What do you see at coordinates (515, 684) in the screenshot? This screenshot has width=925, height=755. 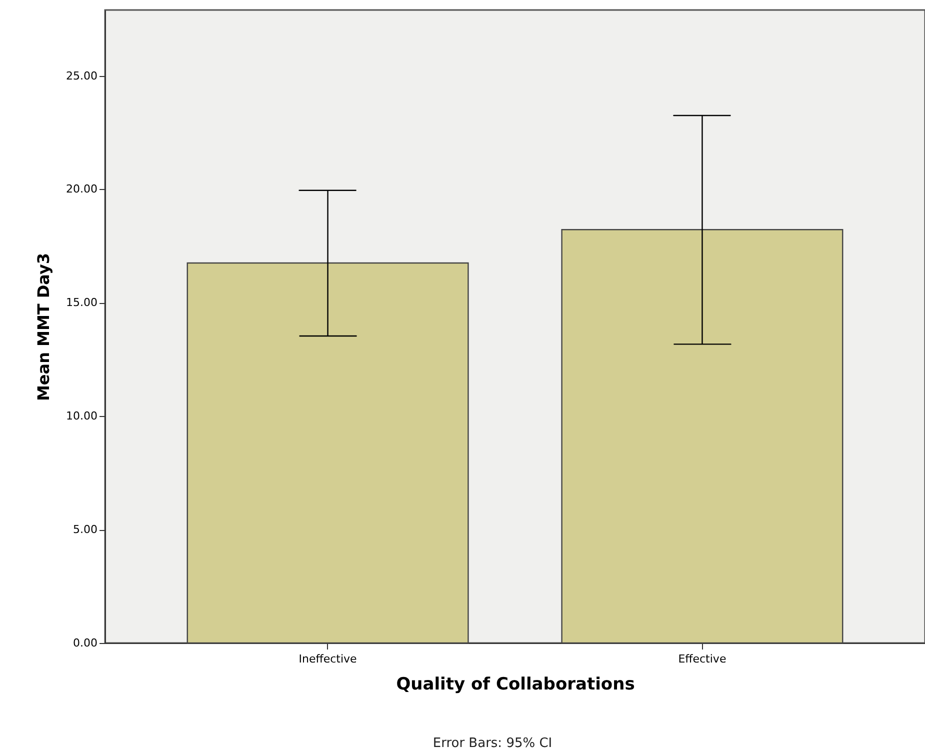 I see `x-axis-title: Quality of Collaborations` at bounding box center [515, 684].